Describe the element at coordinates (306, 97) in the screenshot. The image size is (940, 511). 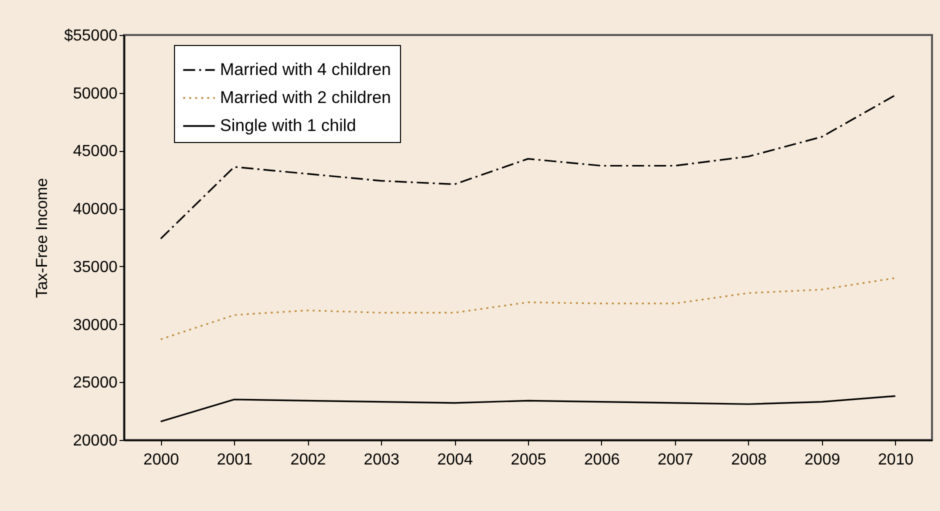
I see `legend-label: Married with 2 children` at that location.